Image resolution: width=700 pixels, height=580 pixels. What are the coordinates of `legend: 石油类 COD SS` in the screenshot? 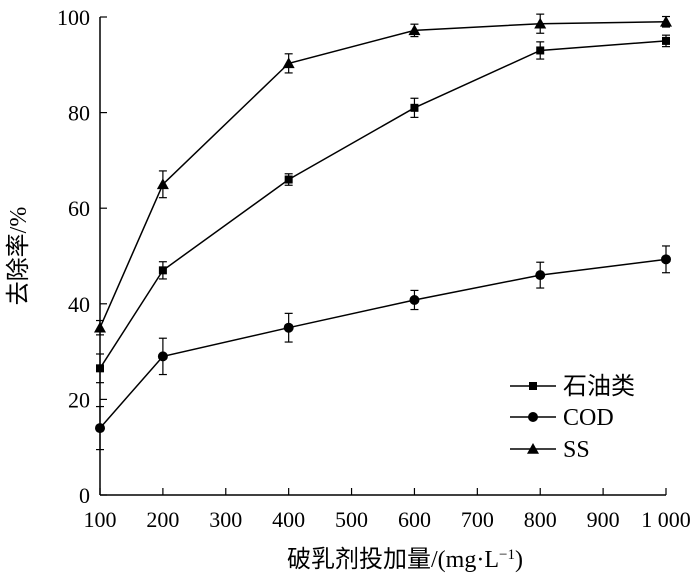 It's located at (572, 418).